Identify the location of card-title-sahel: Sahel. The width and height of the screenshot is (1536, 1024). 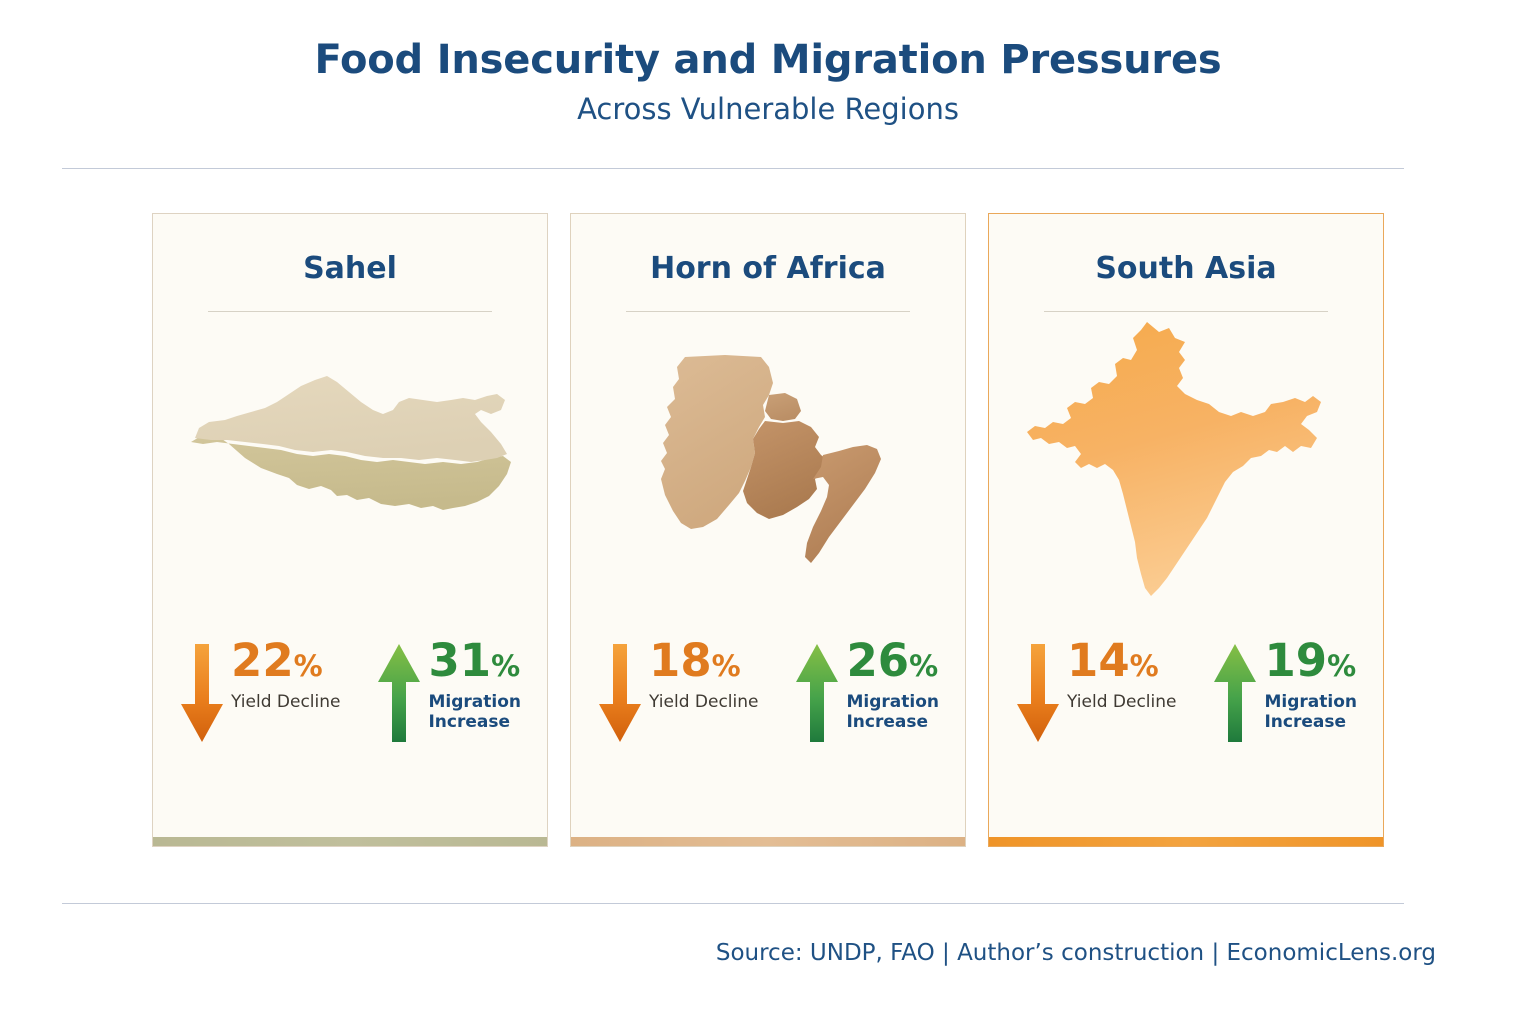
(350, 268).